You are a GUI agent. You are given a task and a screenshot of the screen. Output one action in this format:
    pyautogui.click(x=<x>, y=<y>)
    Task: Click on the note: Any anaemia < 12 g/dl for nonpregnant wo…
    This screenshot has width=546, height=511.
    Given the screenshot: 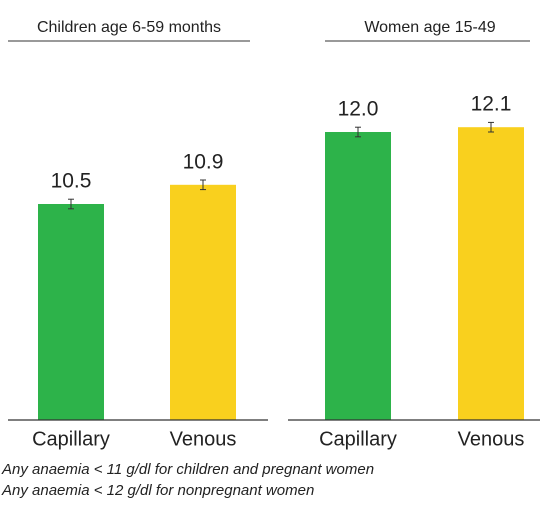 What is the action you would take?
    pyautogui.click(x=157, y=490)
    